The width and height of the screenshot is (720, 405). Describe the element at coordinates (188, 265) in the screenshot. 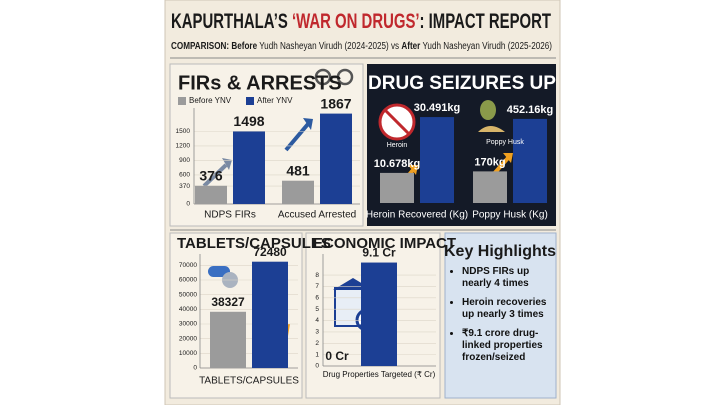

I see `y-tick-label: 70000` at that location.